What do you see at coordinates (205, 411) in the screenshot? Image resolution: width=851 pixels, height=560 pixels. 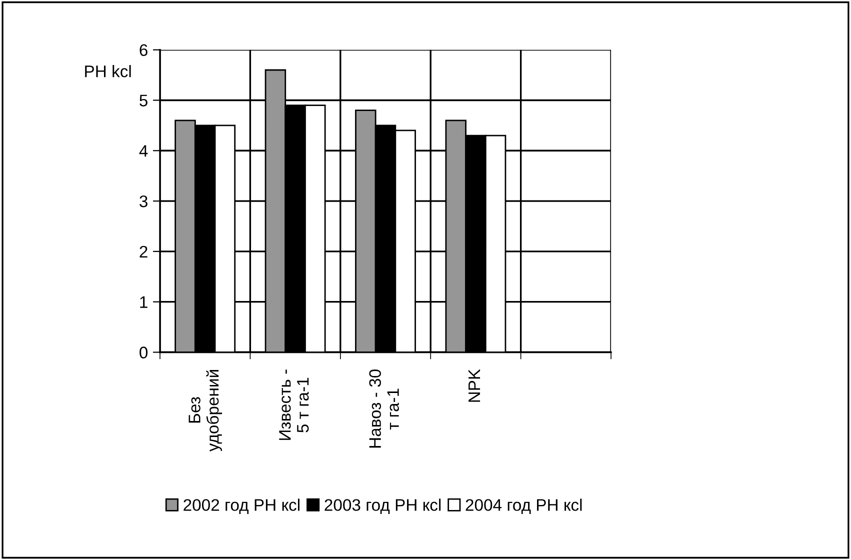 I see `x-tick-label: Без удобрений` at bounding box center [205, 411].